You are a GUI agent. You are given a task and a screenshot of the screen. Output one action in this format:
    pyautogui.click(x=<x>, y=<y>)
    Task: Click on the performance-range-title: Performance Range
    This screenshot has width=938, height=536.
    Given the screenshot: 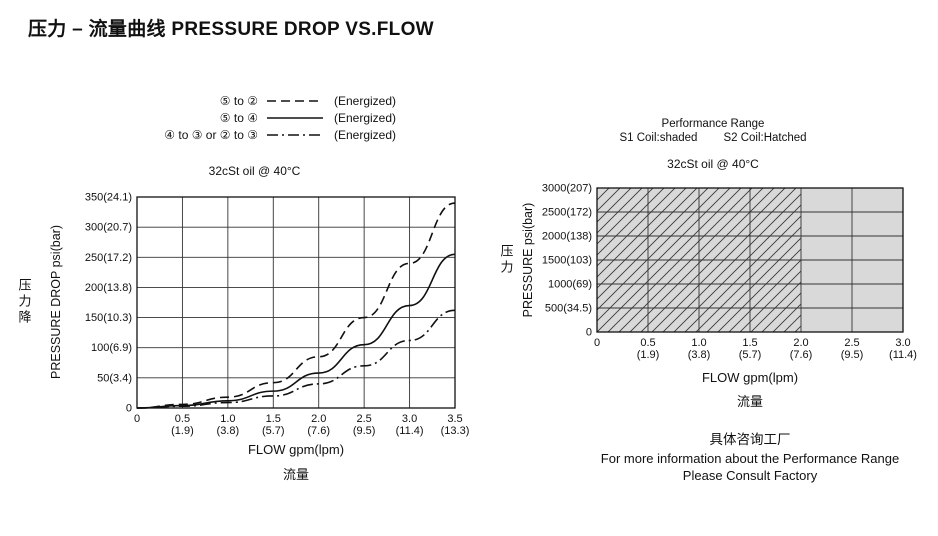 What is the action you would take?
    pyautogui.click(x=713, y=124)
    